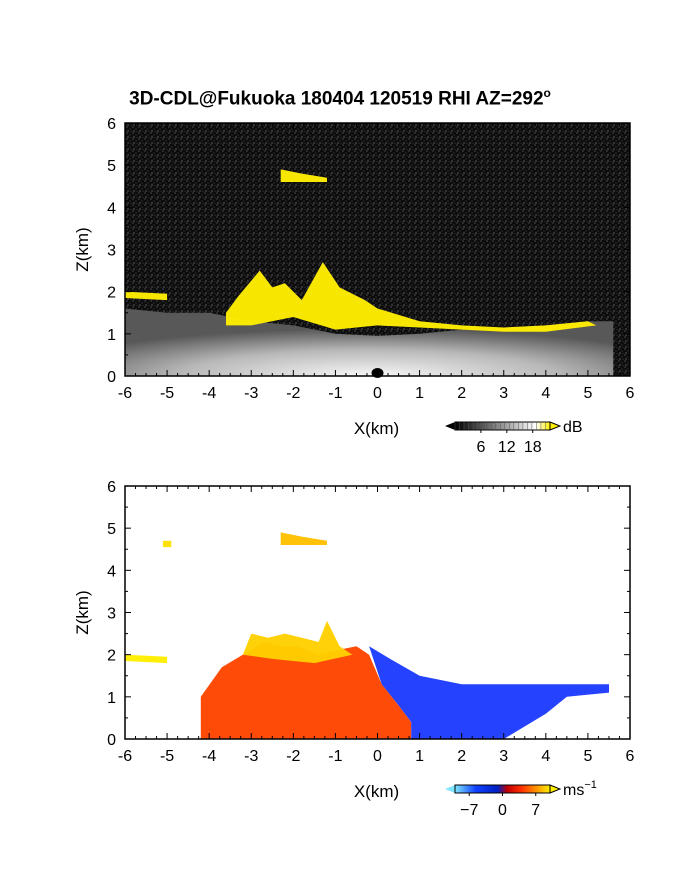 Image resolution: width=680 pixels, height=880 pixels. I want to click on colorbar-tick-label: 12, so click(507, 447).